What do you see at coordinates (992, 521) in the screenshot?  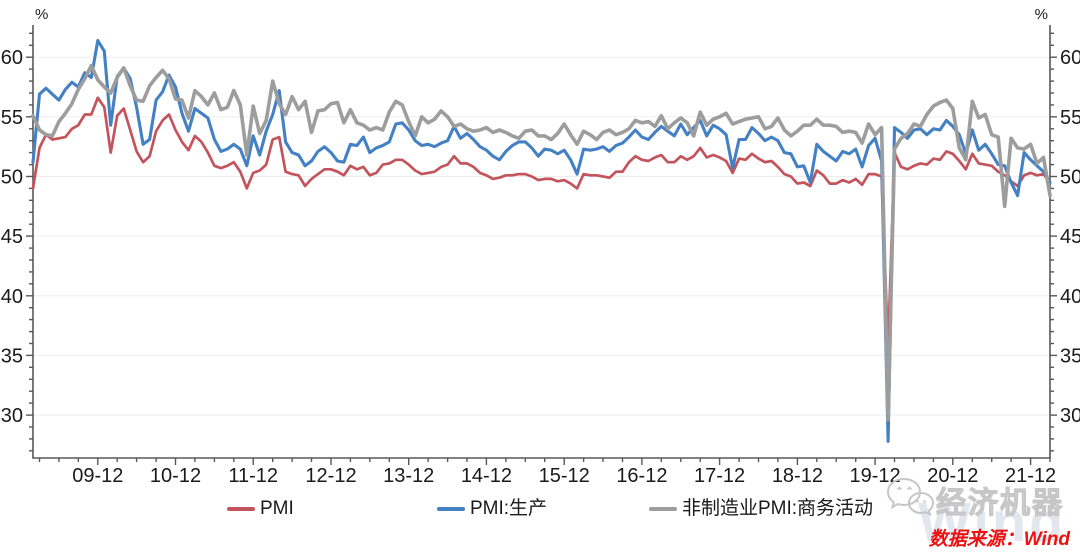 I see `wind-watermark: Wind` at bounding box center [992, 521].